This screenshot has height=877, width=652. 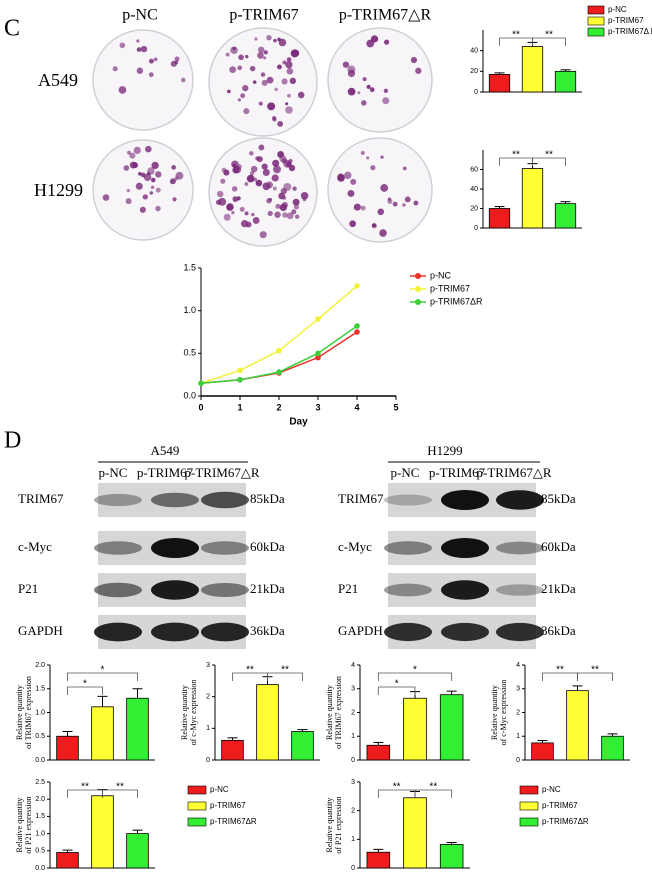 I want to click on blot-title: A549, so click(x=165, y=450).